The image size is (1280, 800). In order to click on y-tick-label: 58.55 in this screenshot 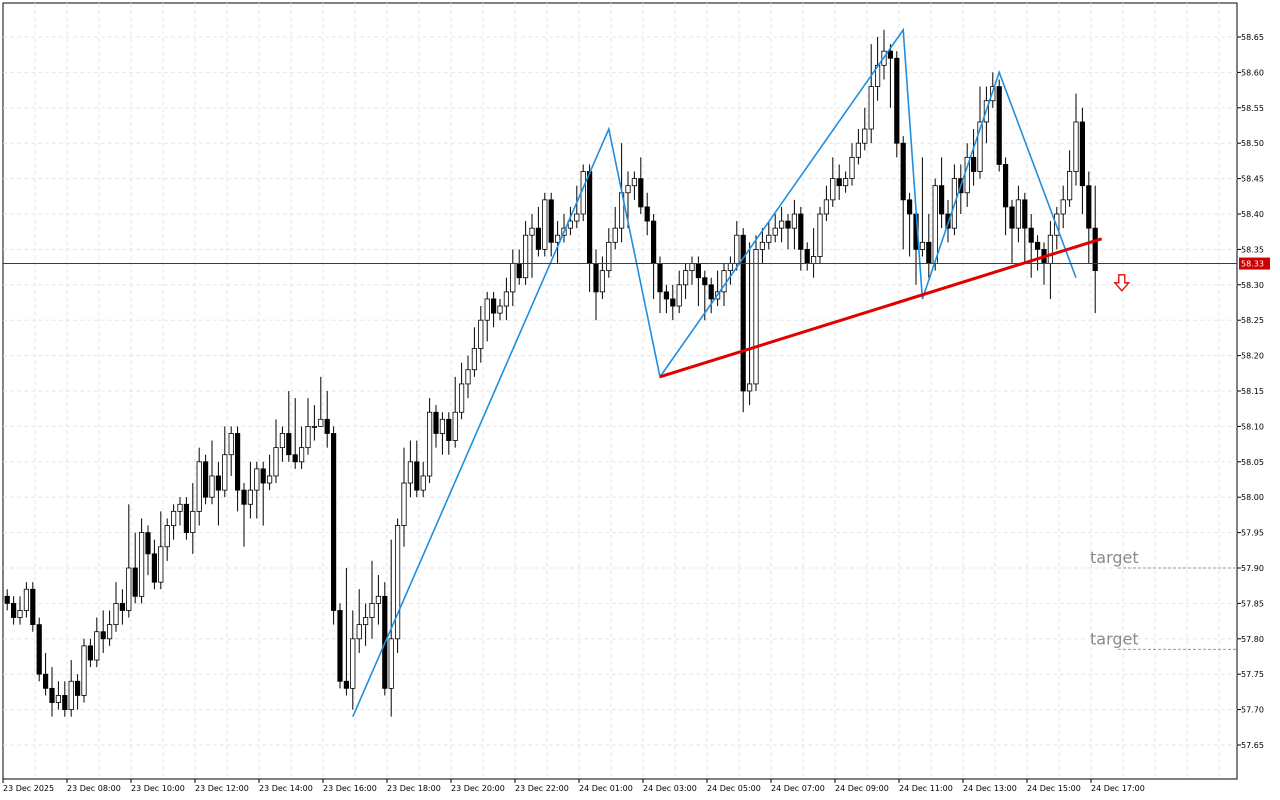, I will do `click(1252, 108)`.